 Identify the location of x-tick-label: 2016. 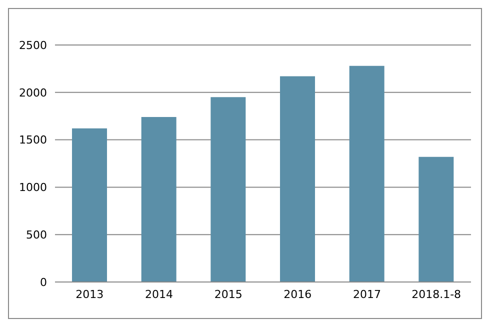
(298, 294).